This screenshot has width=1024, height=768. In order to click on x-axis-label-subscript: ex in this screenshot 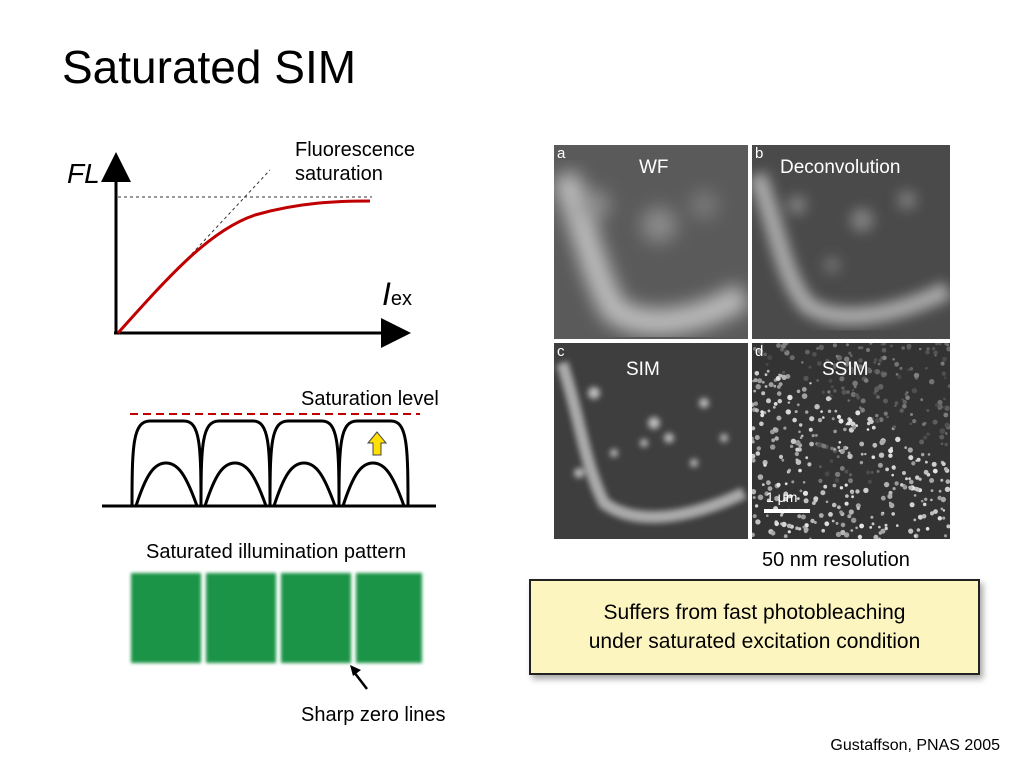, I will do `click(401, 299)`.